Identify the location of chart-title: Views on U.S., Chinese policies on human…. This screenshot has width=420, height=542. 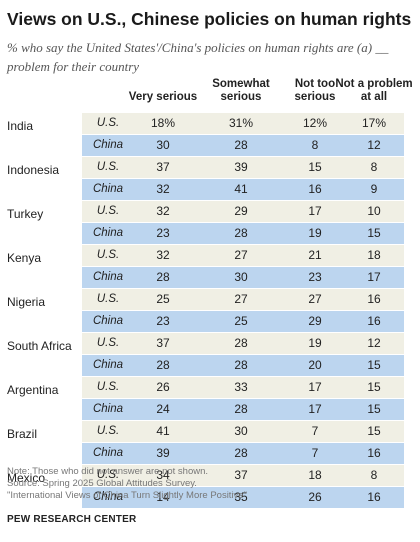
(209, 19).